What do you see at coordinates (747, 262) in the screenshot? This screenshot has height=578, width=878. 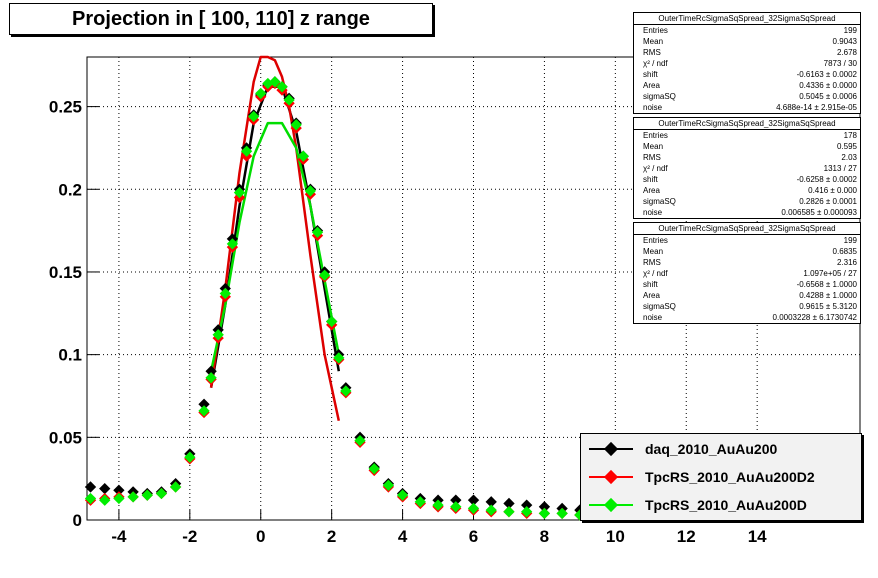 I see `stats-row: RMS 2.316` at bounding box center [747, 262].